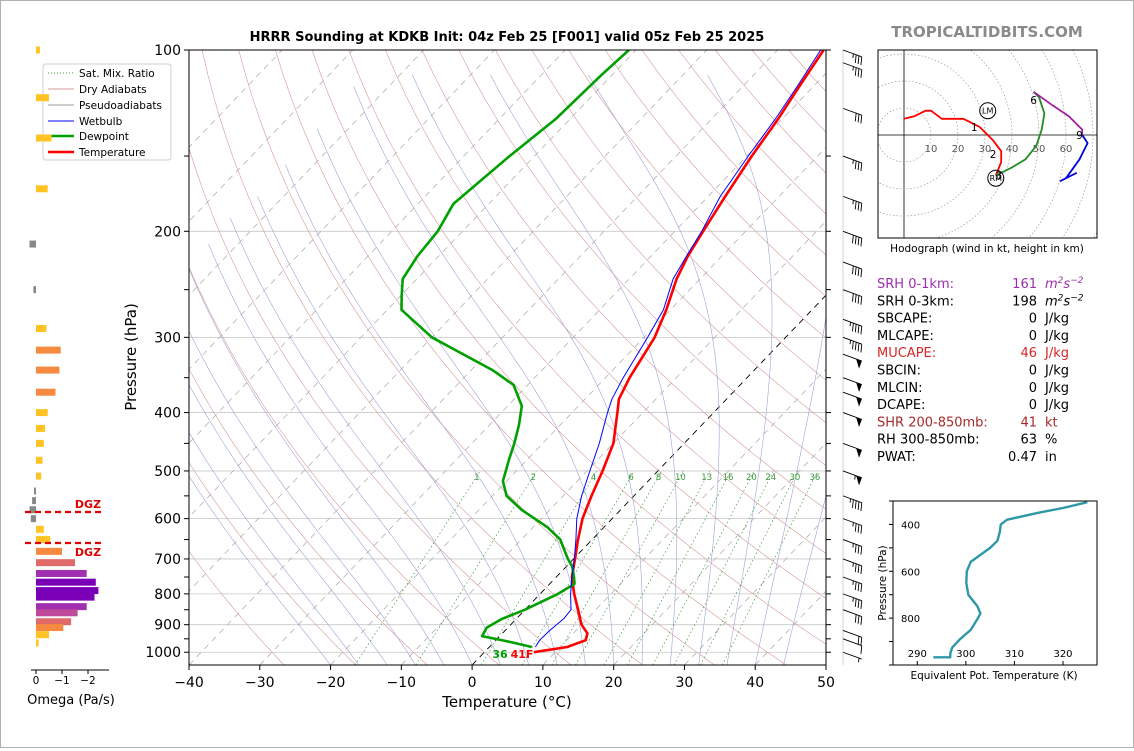 The image size is (1134, 751). I want to click on theta-e-frame, so click(995, 583).